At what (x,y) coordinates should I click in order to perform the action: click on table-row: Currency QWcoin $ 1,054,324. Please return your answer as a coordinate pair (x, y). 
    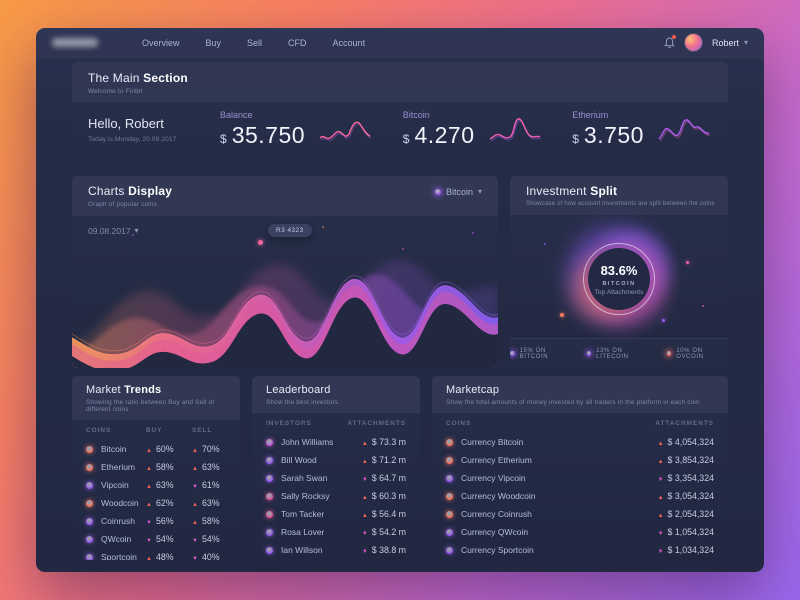
    Looking at the image, I should click on (580, 532).